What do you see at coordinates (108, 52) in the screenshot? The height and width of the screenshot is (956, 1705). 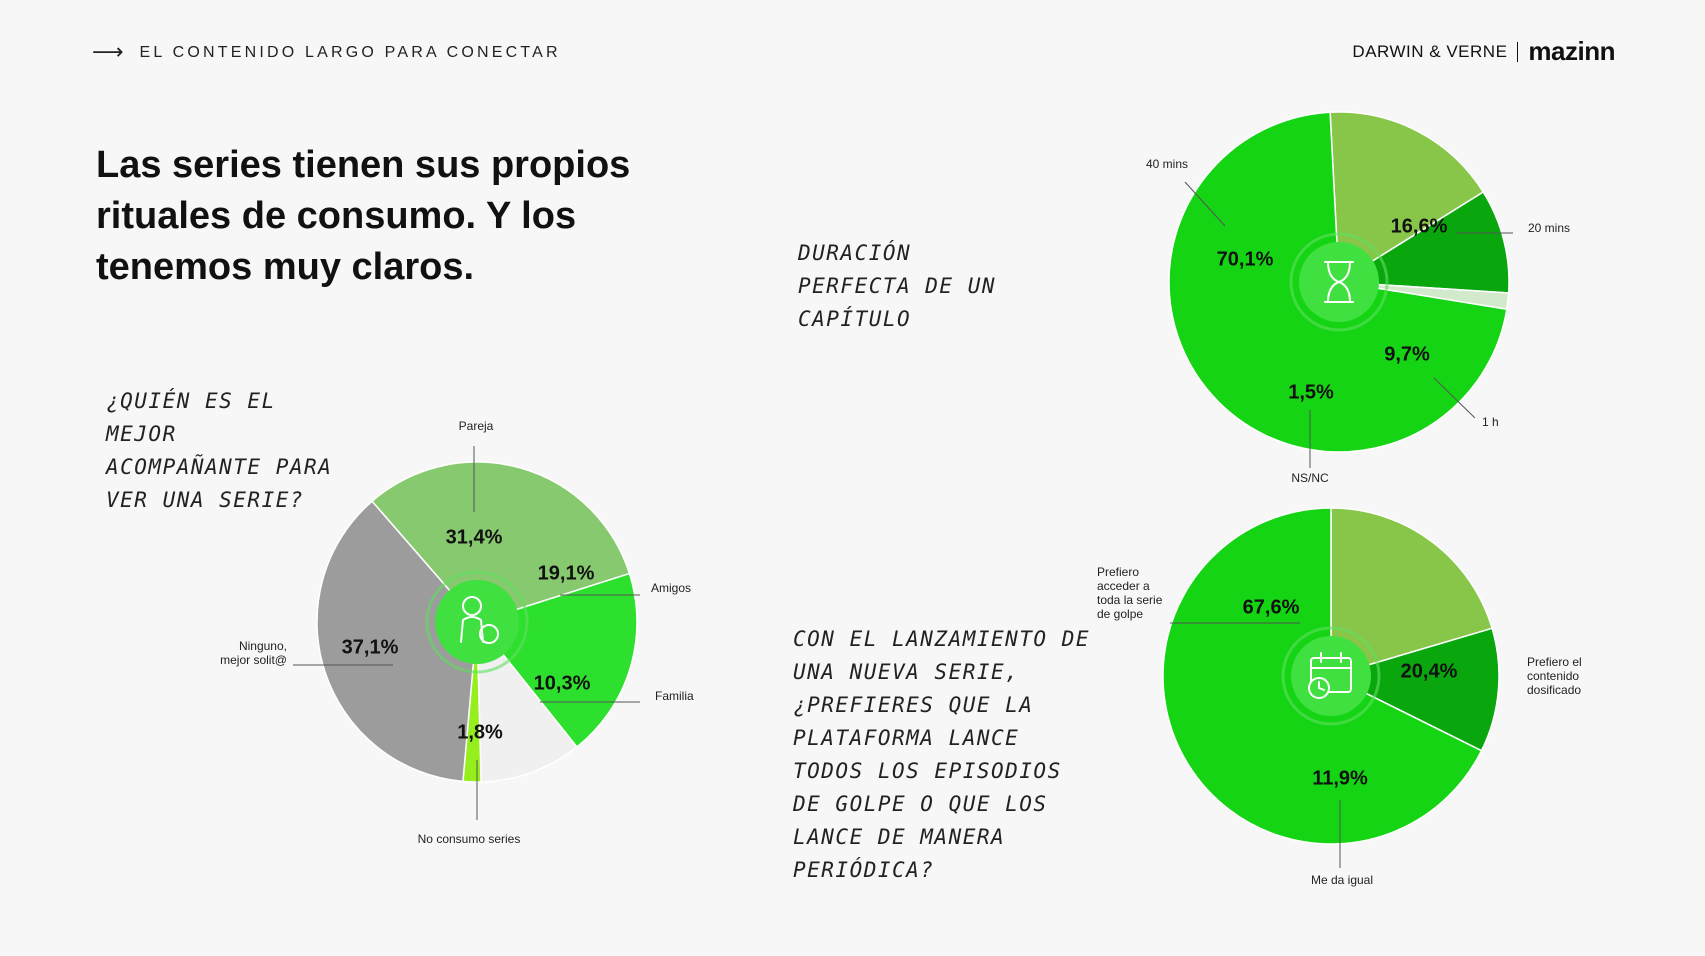 I see `arrow-right-icon: ⟶` at bounding box center [108, 52].